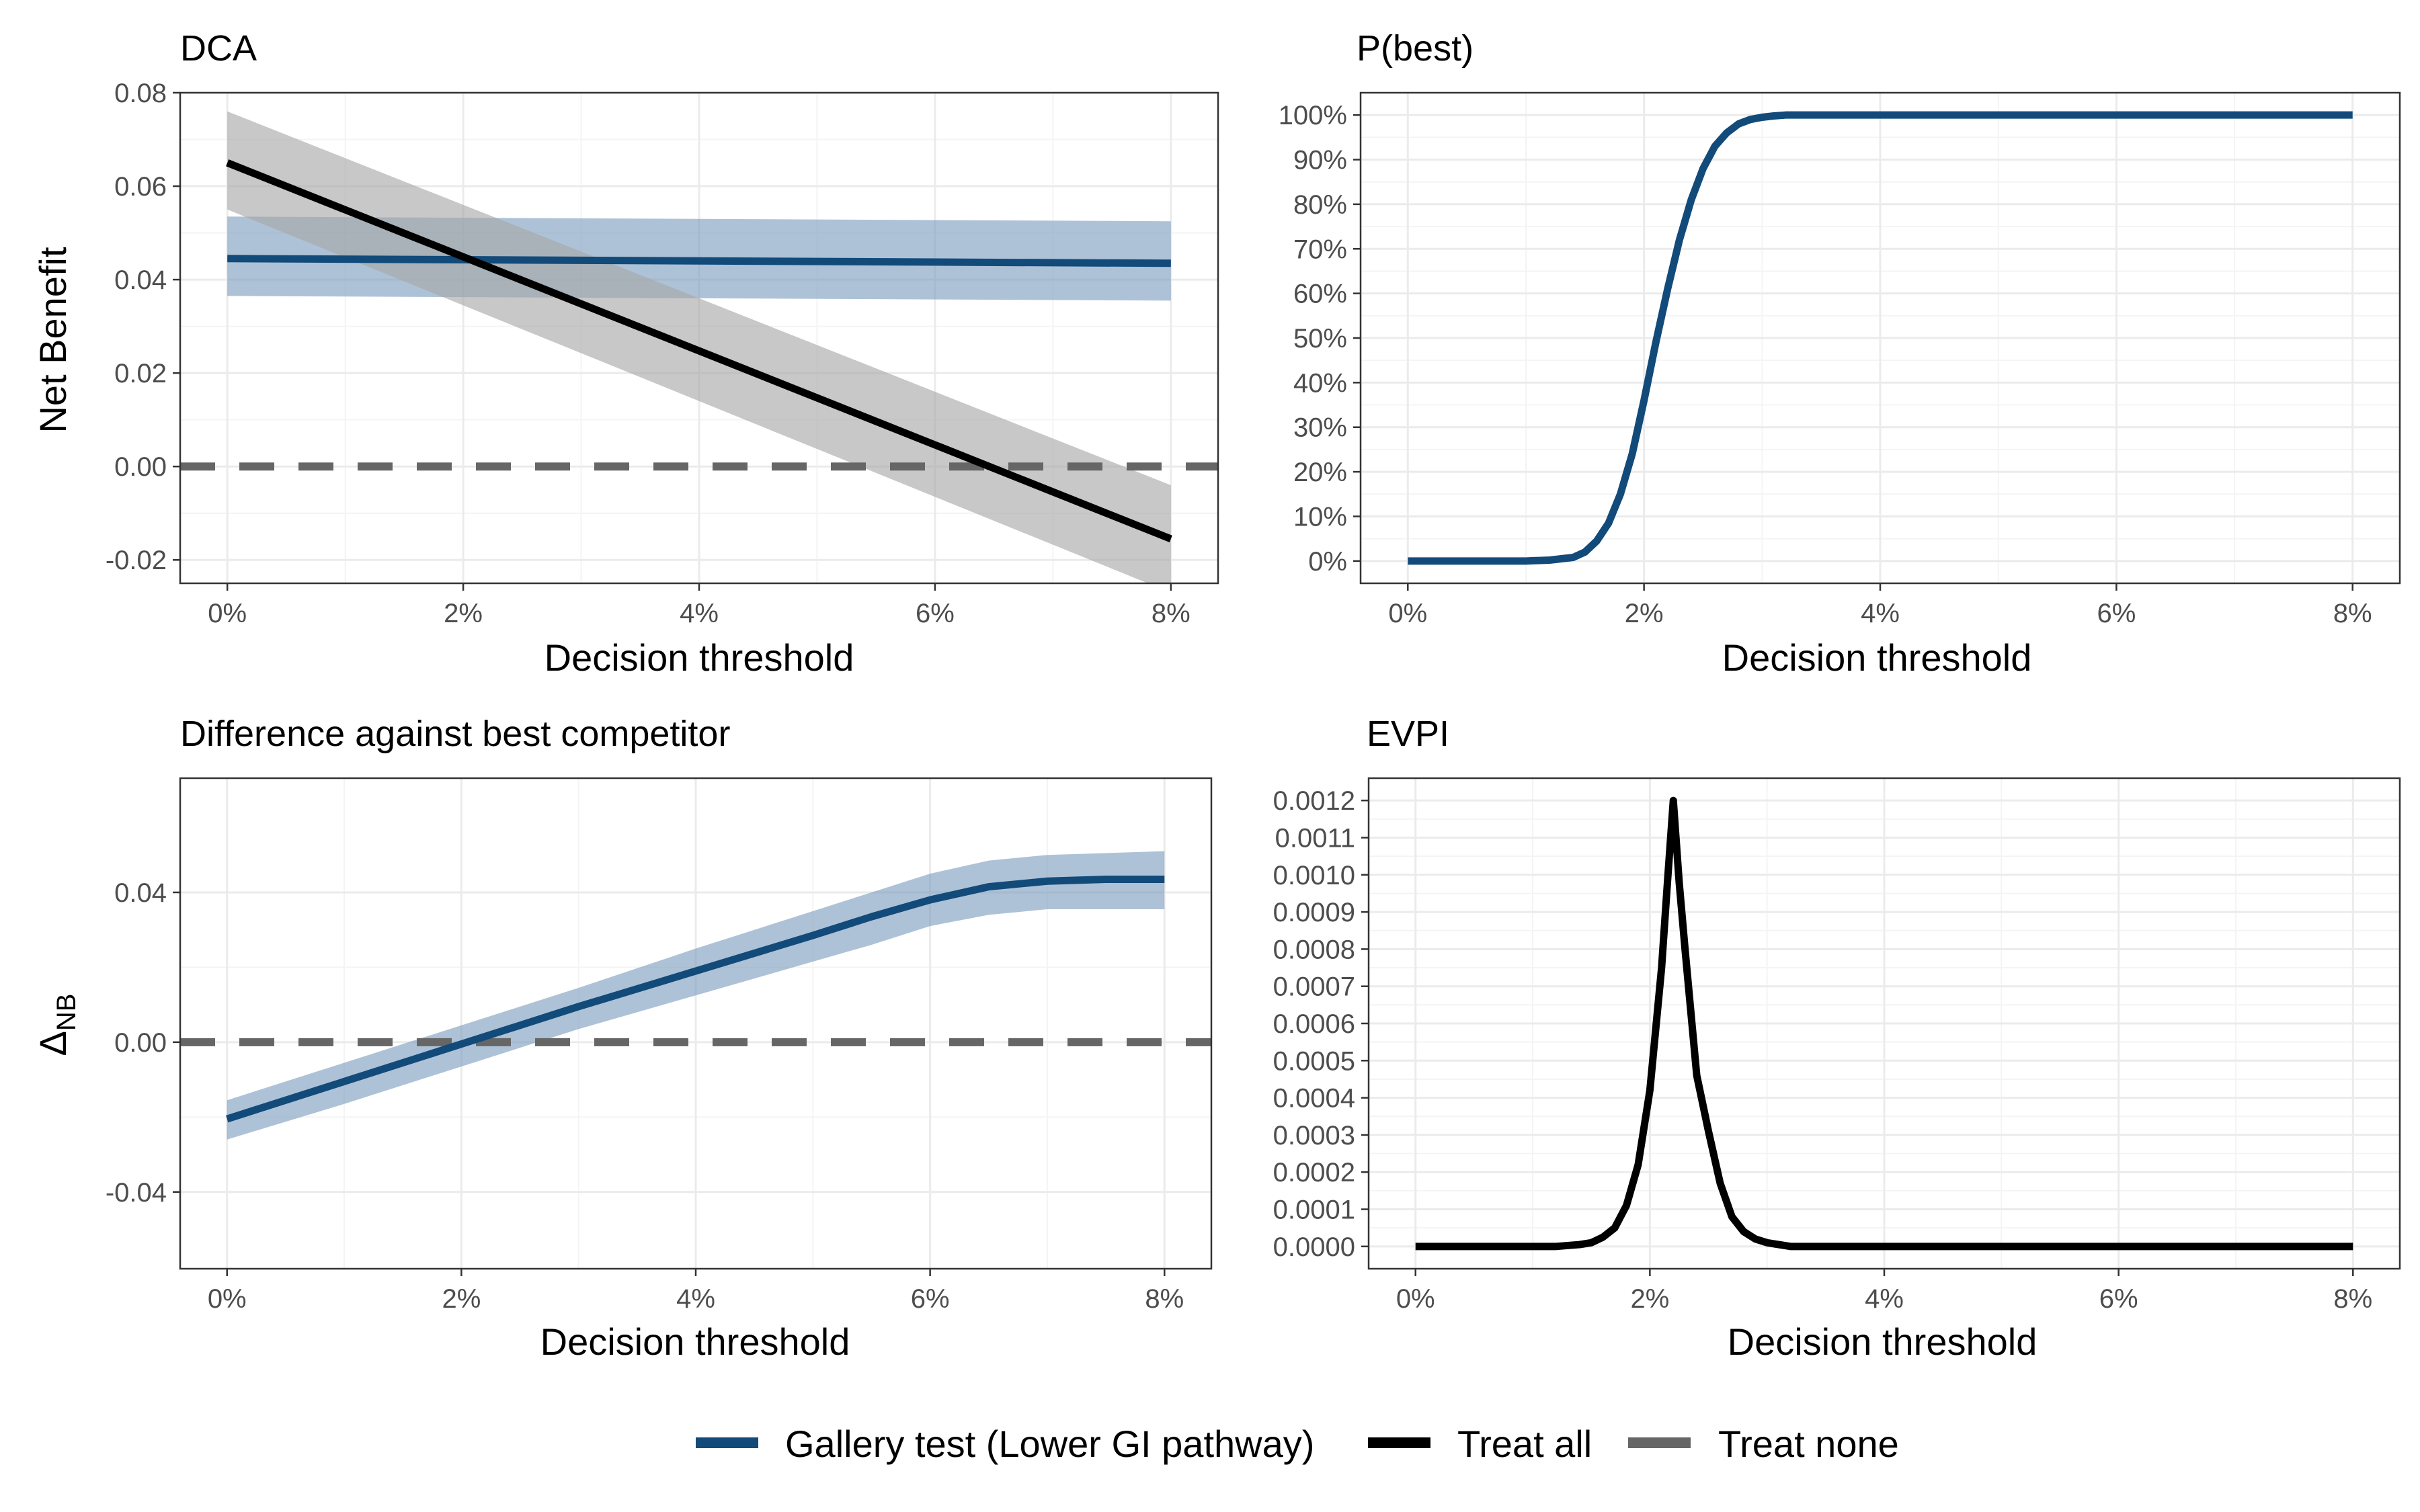 The image size is (2420, 1512). I want to click on panel-dca-title: DCA, so click(218, 49).